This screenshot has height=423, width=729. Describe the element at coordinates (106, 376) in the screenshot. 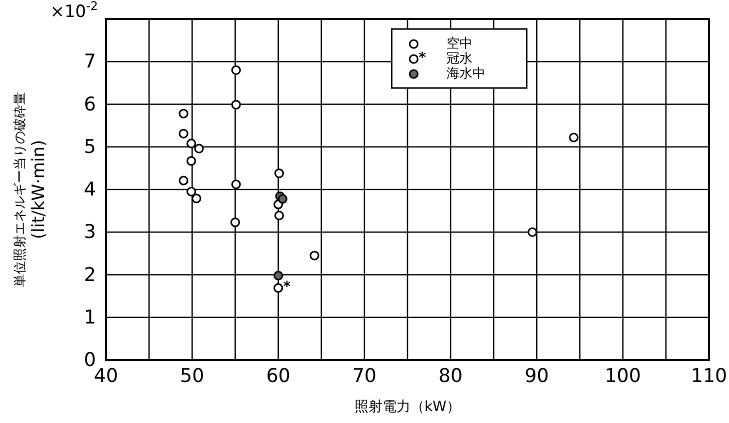

I see `x-tick-label: 40` at that location.